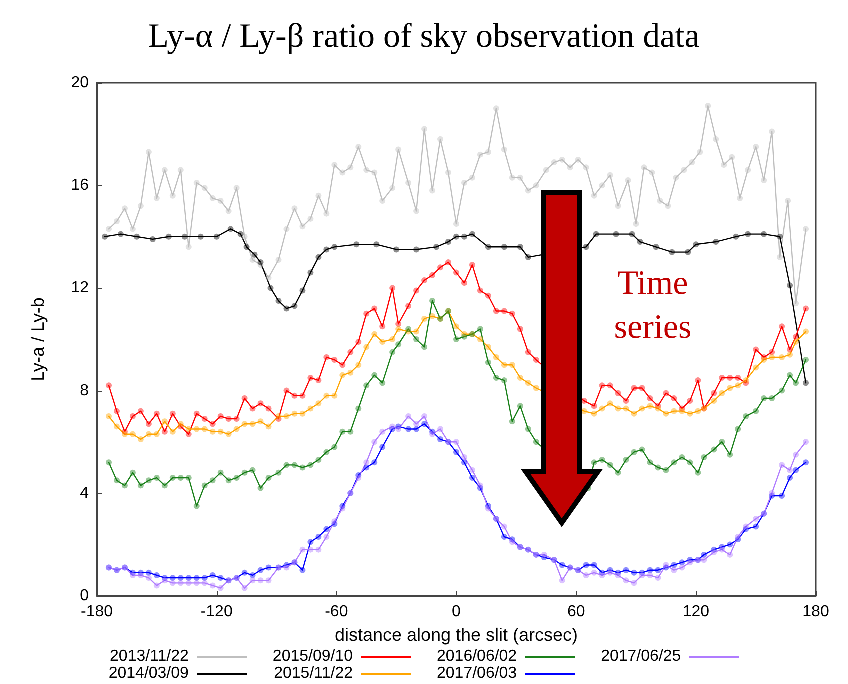 The image size is (848, 684). I want to click on legend-label: 2015/09/10, so click(312, 657).